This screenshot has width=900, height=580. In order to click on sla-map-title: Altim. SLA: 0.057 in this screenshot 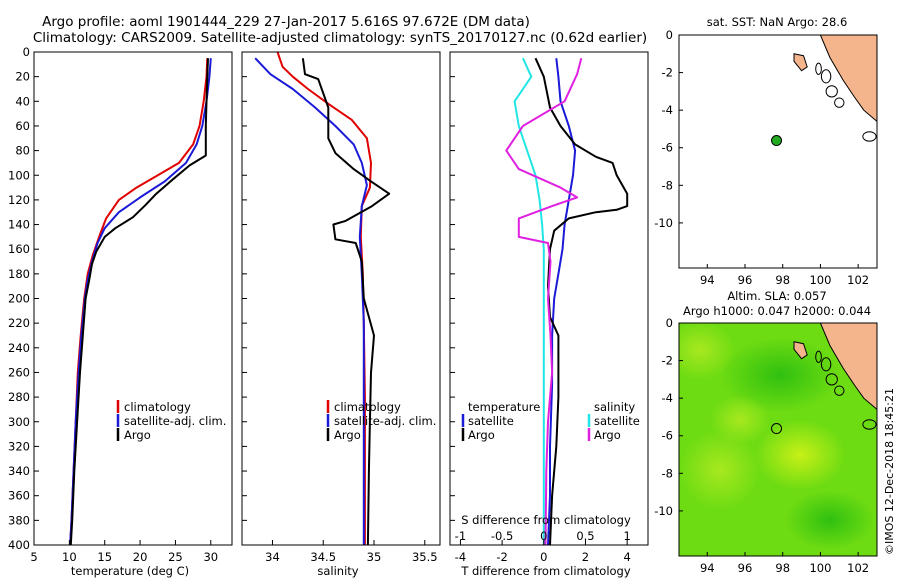, I will do `click(776, 296)`.